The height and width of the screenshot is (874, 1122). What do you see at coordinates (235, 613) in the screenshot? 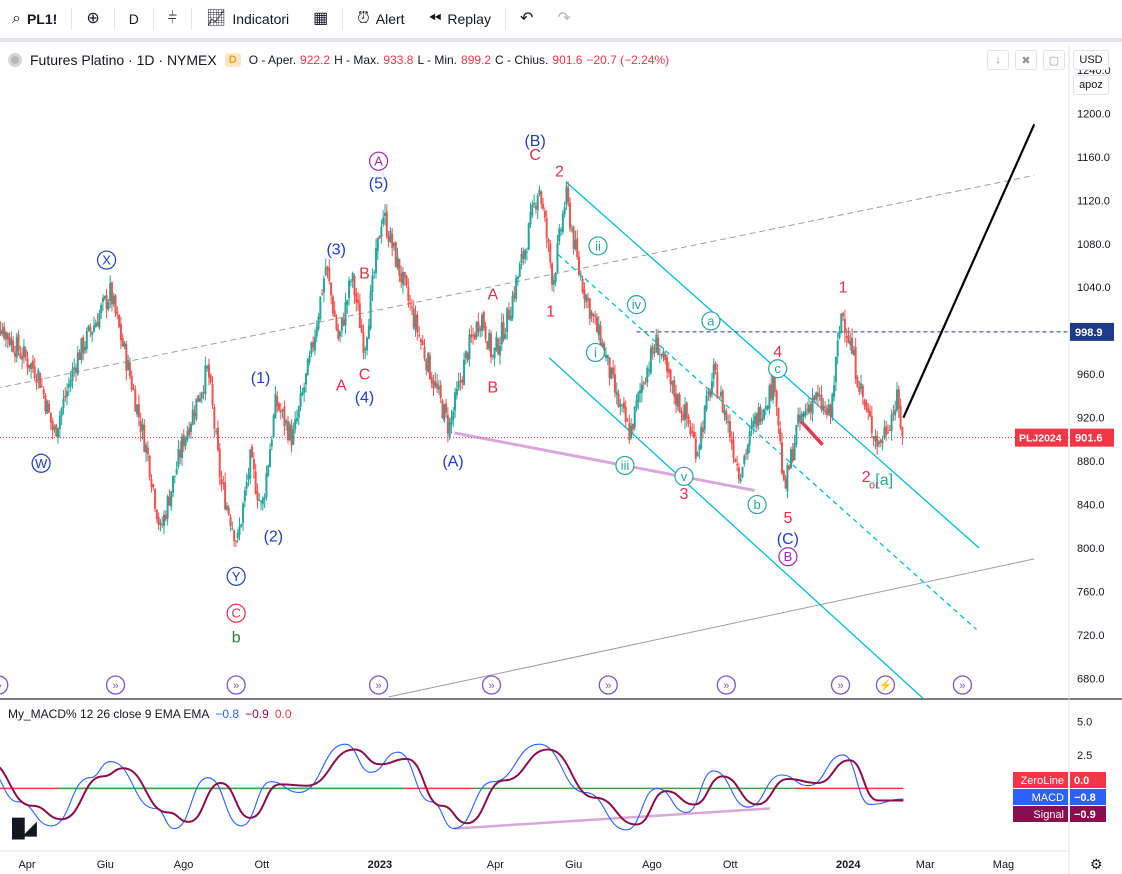
I see `wave-label: C` at bounding box center [235, 613].